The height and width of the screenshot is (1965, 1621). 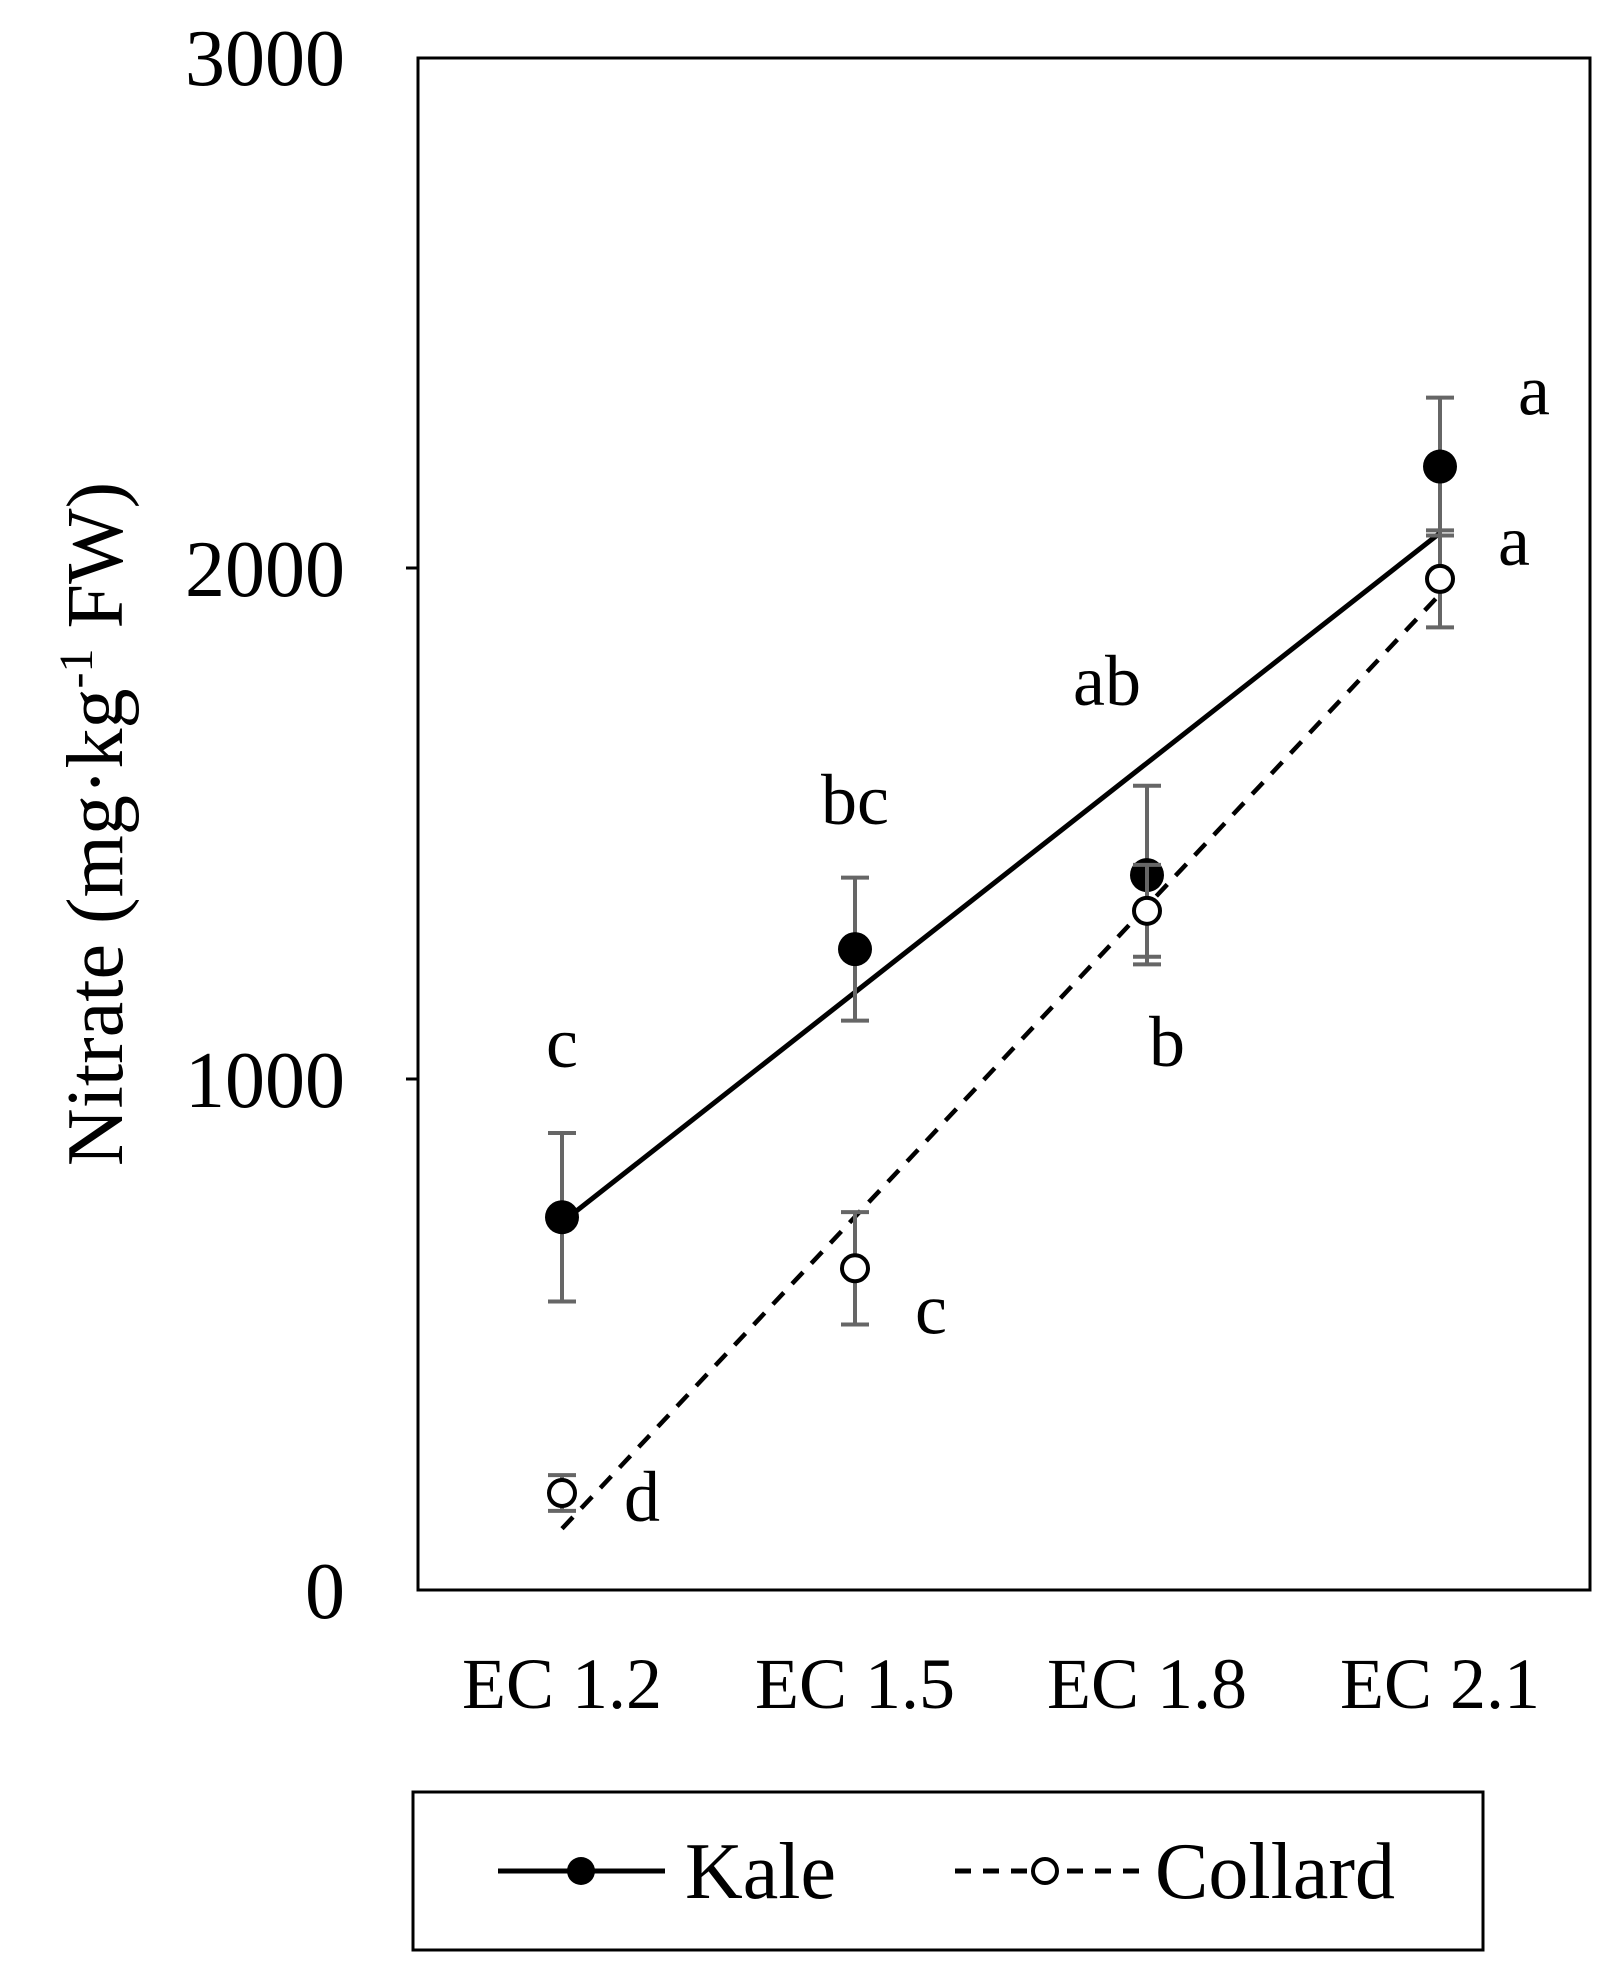 I want to click on collard-significance-label: c, so click(x=931, y=1309).